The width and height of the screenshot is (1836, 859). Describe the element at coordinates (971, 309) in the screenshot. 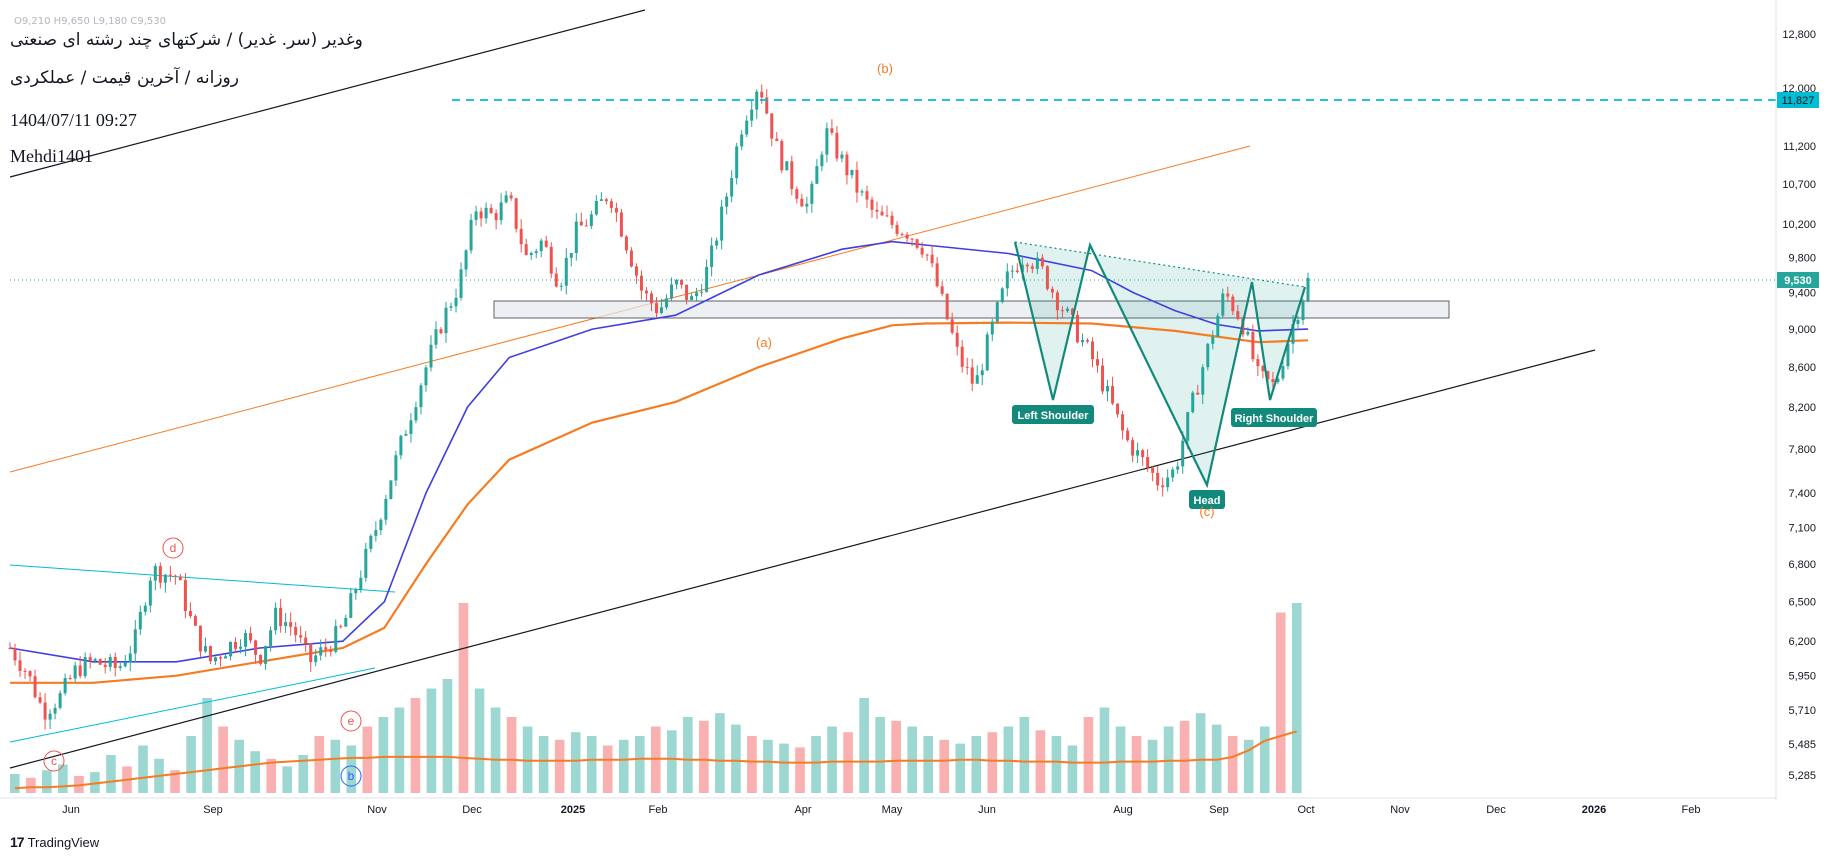

I see `support-zone-box` at that location.